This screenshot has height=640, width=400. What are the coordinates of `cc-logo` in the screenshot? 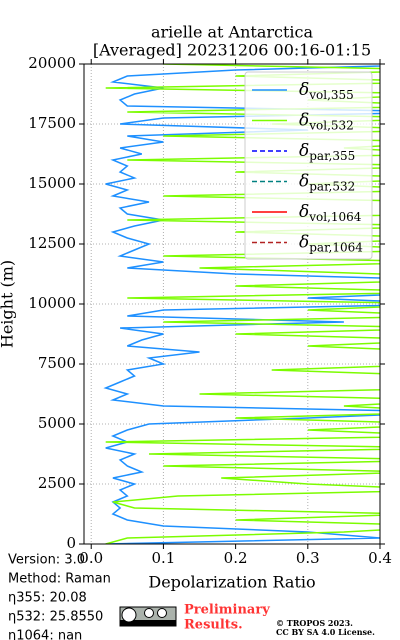 It's located at (148, 616).